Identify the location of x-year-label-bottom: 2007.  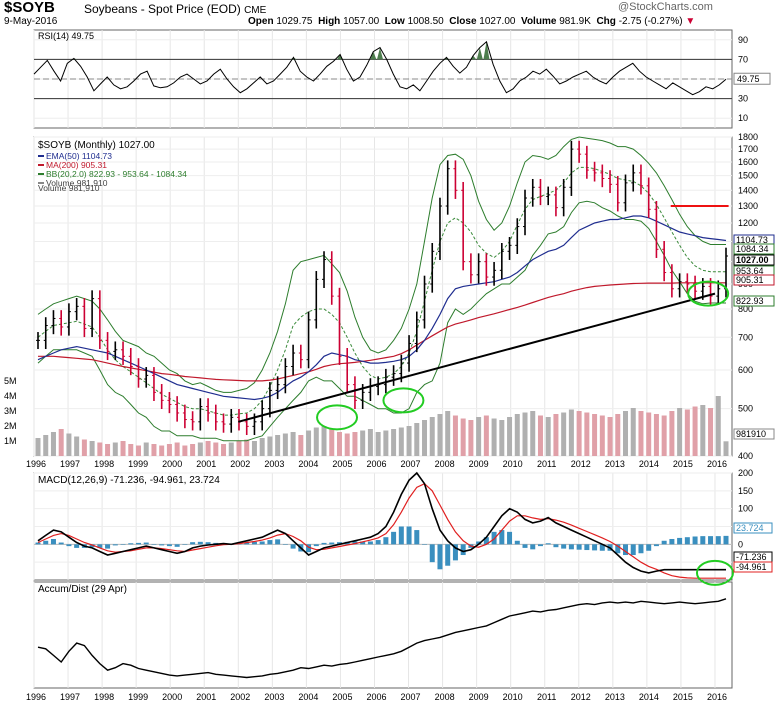
(411, 697).